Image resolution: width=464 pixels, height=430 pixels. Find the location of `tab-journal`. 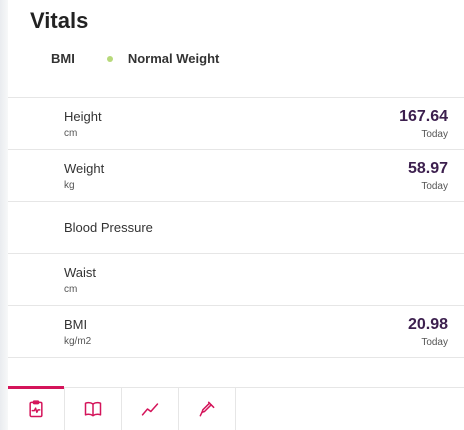

tab-journal is located at coordinates (93, 409).